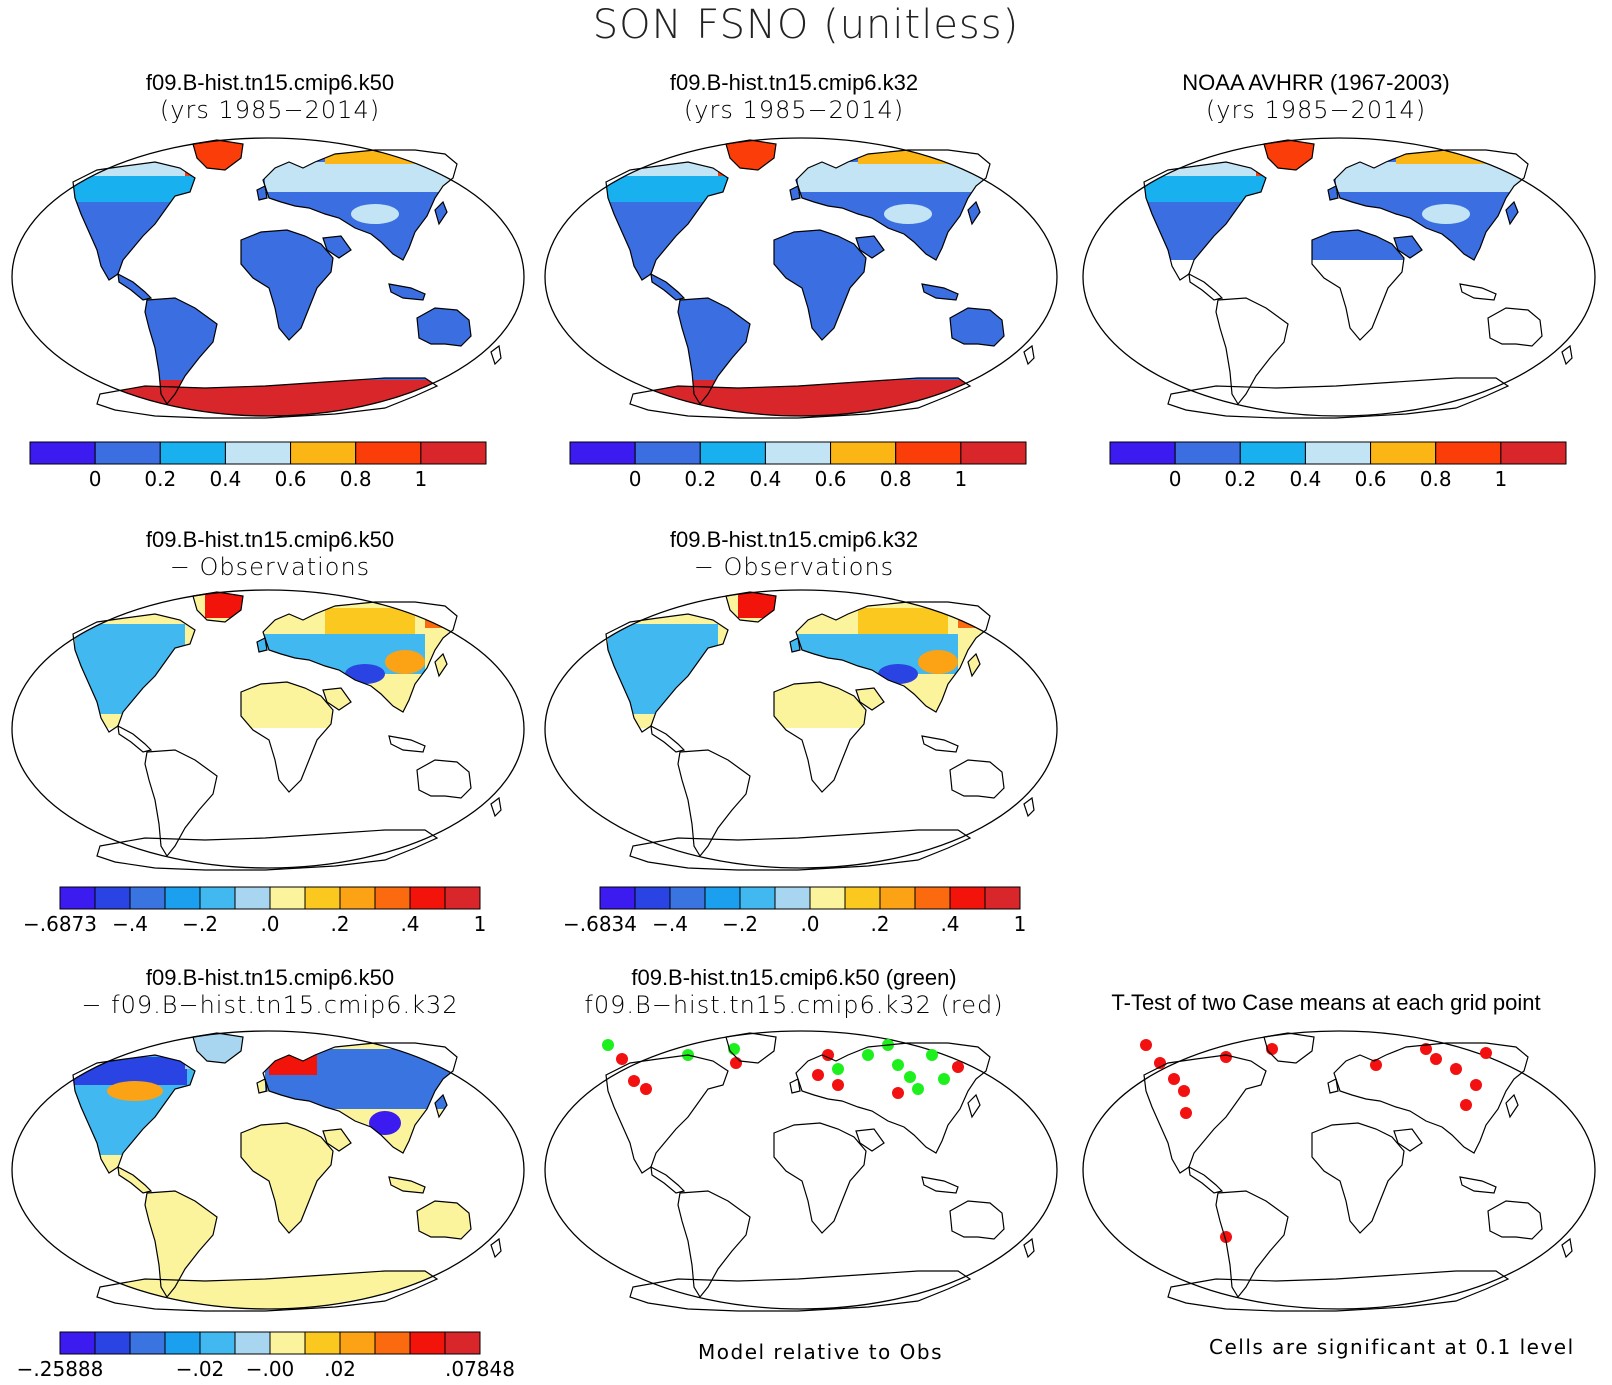 This screenshot has width=1612, height=1385. Describe the element at coordinates (1020, 924) in the screenshot. I see `colorbar-tick-label: 1` at that location.